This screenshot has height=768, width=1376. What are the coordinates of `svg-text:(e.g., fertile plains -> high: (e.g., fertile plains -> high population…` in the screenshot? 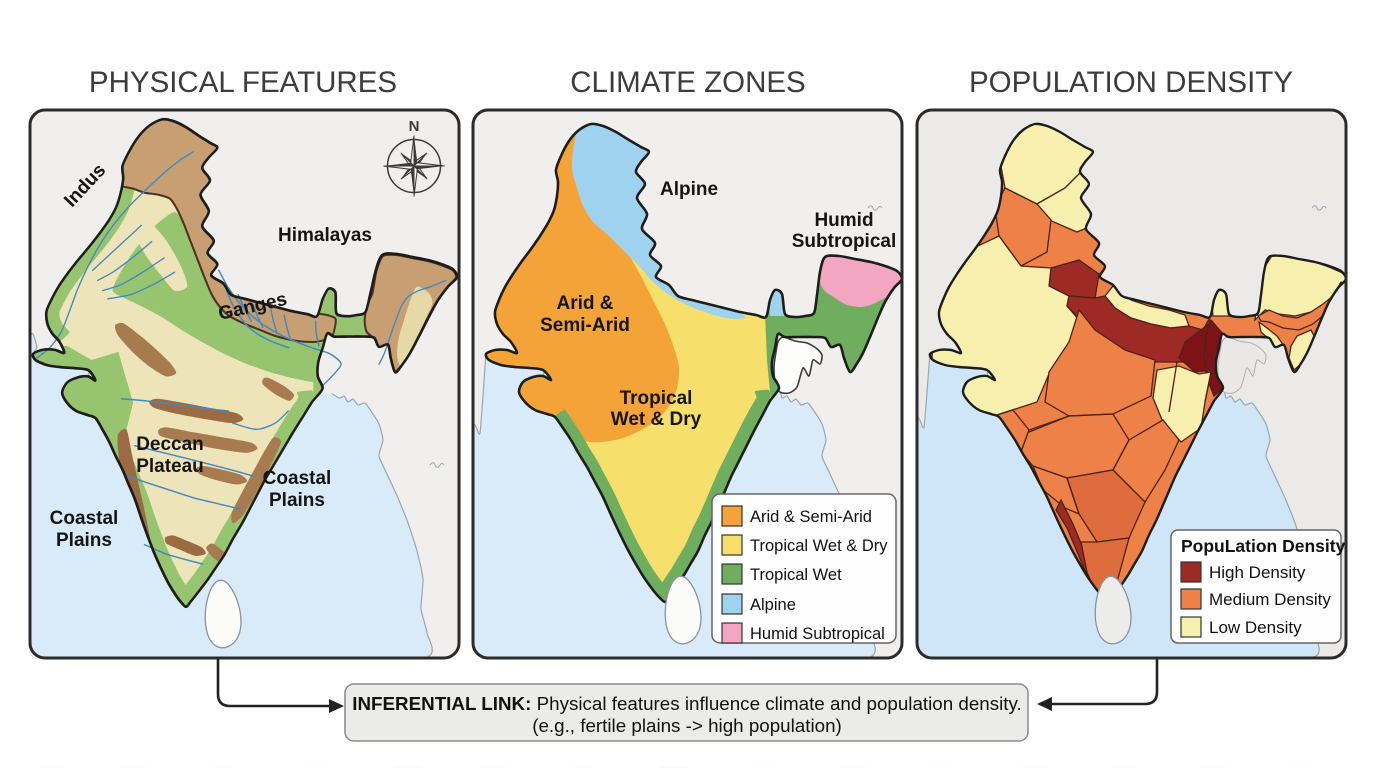 It's located at (687, 725).